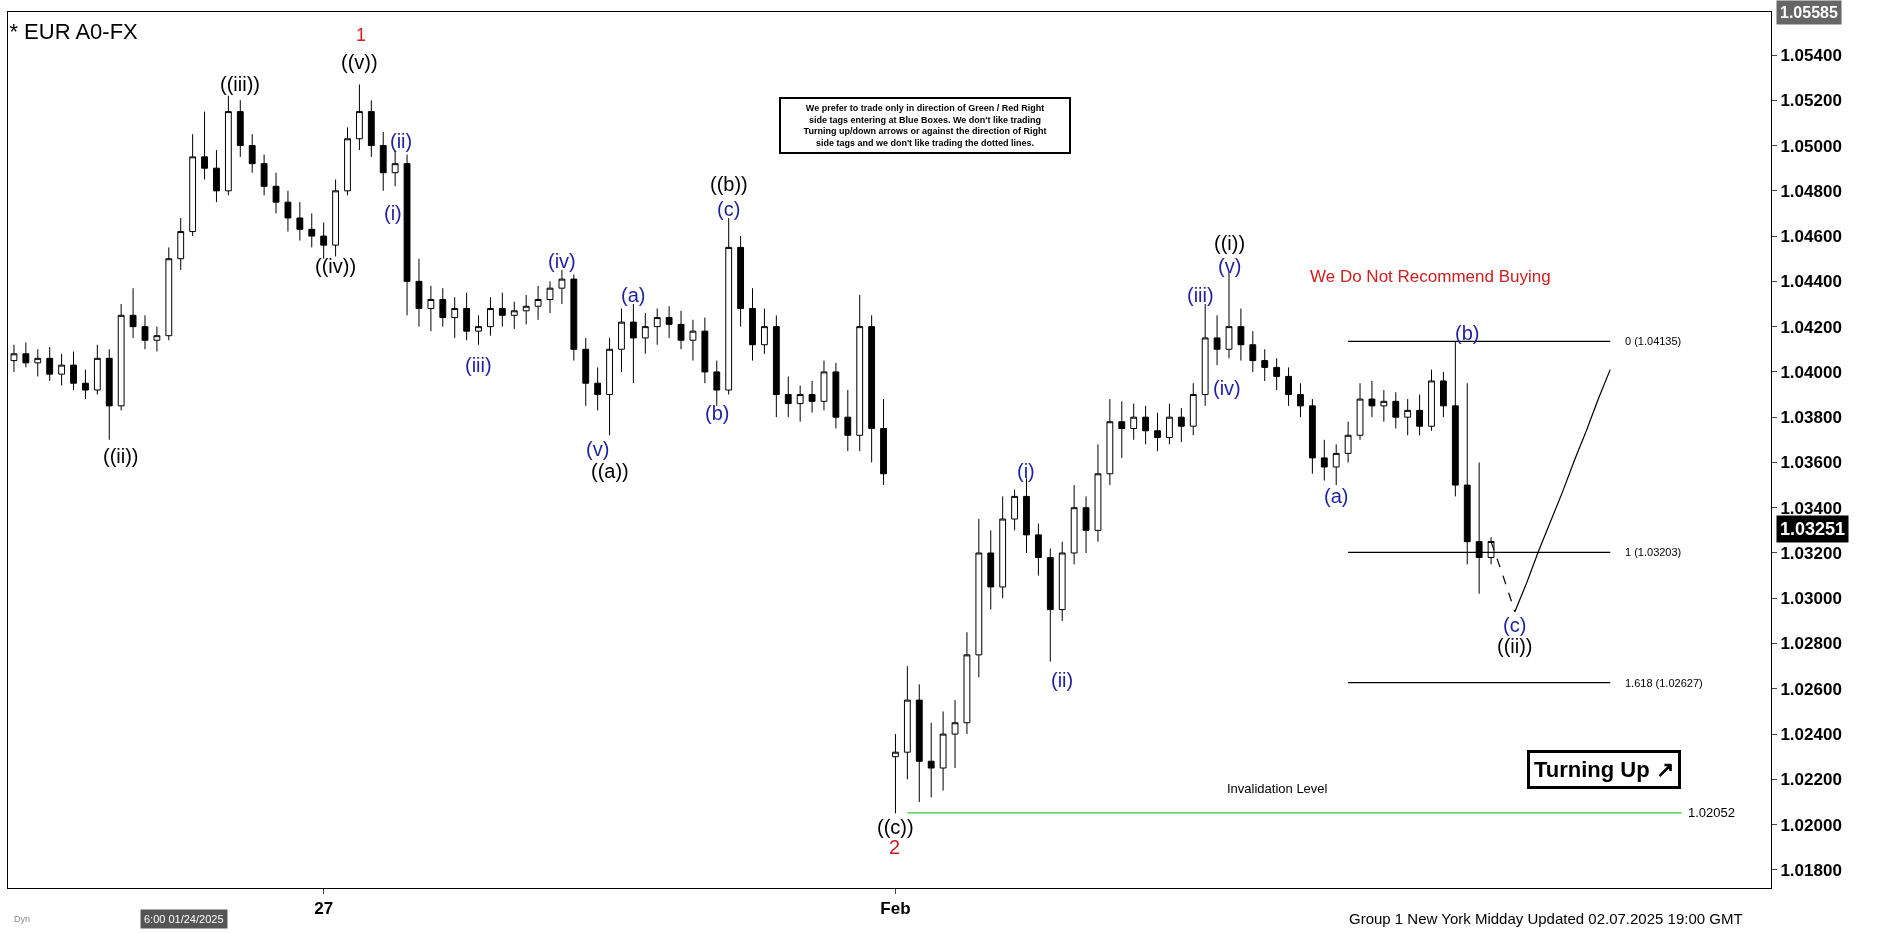  Describe the element at coordinates (1813, 529) in the screenshot. I see `text: 1.03251` at that location.